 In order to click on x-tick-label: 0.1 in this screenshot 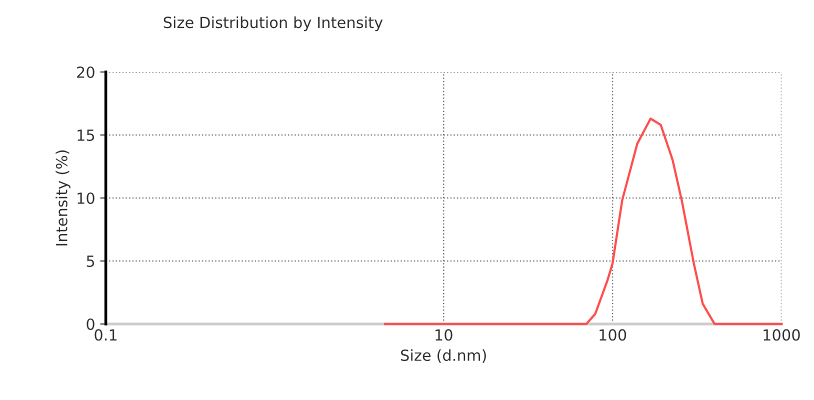, I will do `click(105, 335)`.